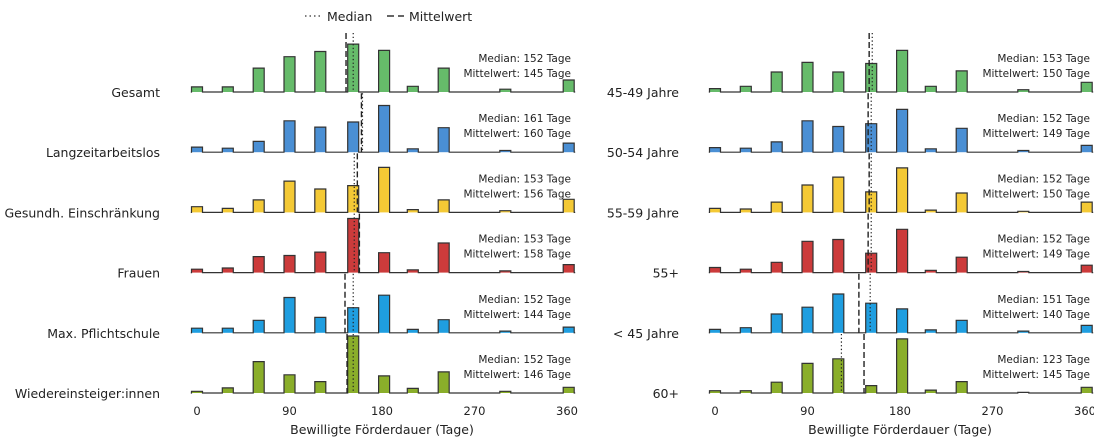  What do you see at coordinates (567, 411) in the screenshot?
I see `x-tick-label: 360` at bounding box center [567, 411].